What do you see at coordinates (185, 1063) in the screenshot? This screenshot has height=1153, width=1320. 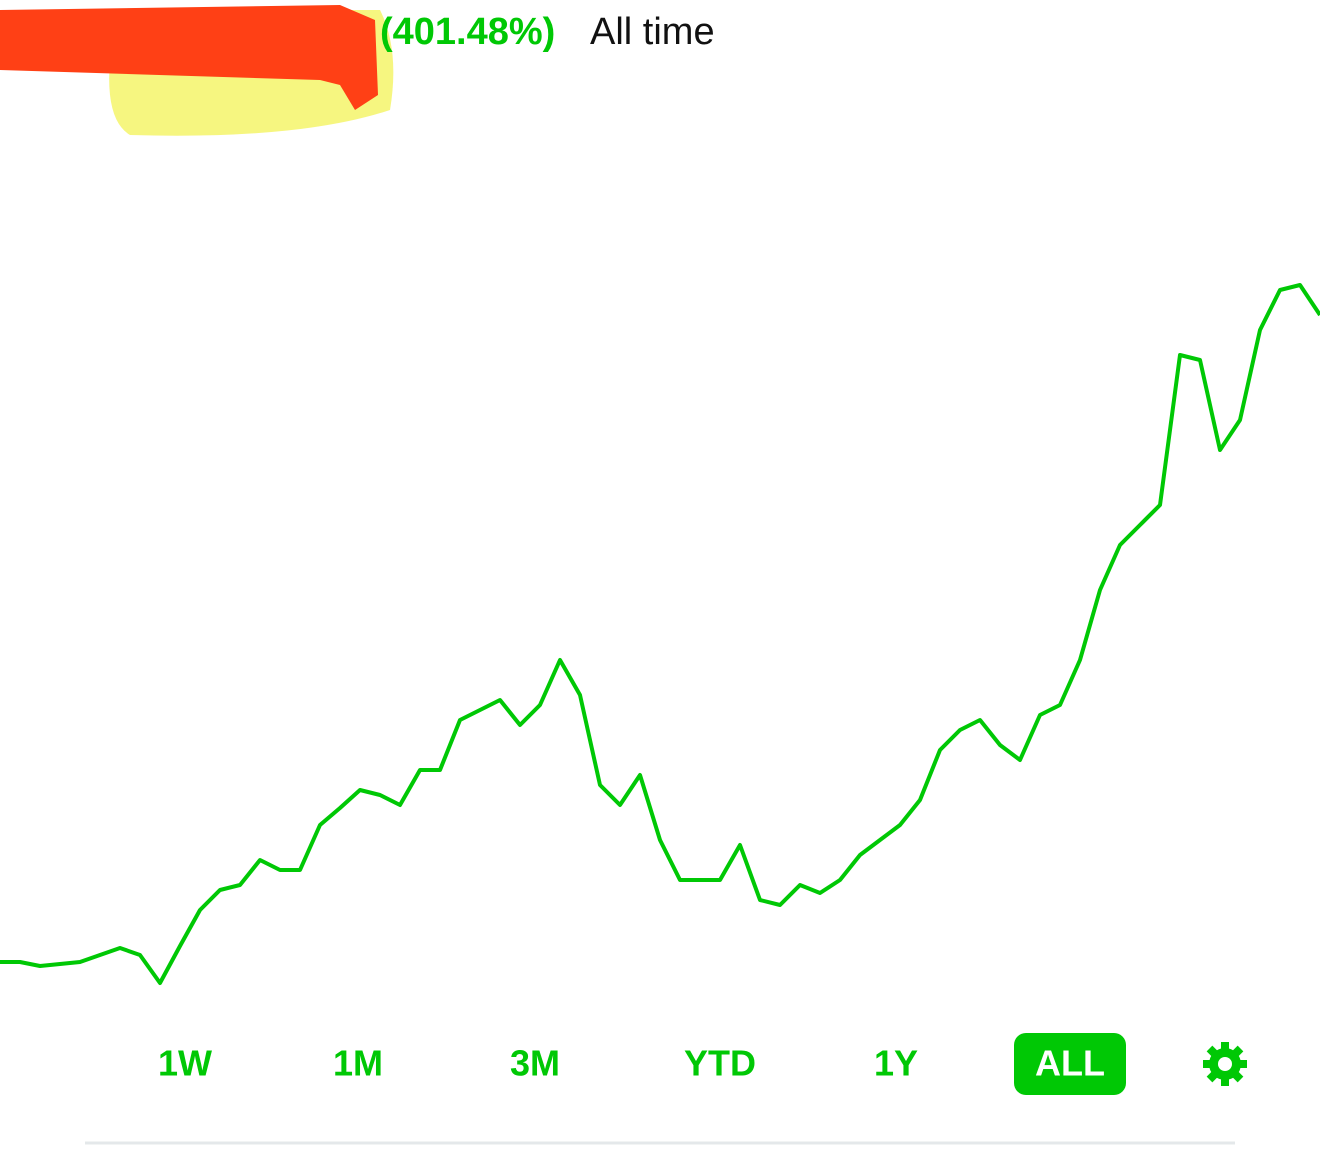 I see `range-button: 1W` at bounding box center [185, 1063].